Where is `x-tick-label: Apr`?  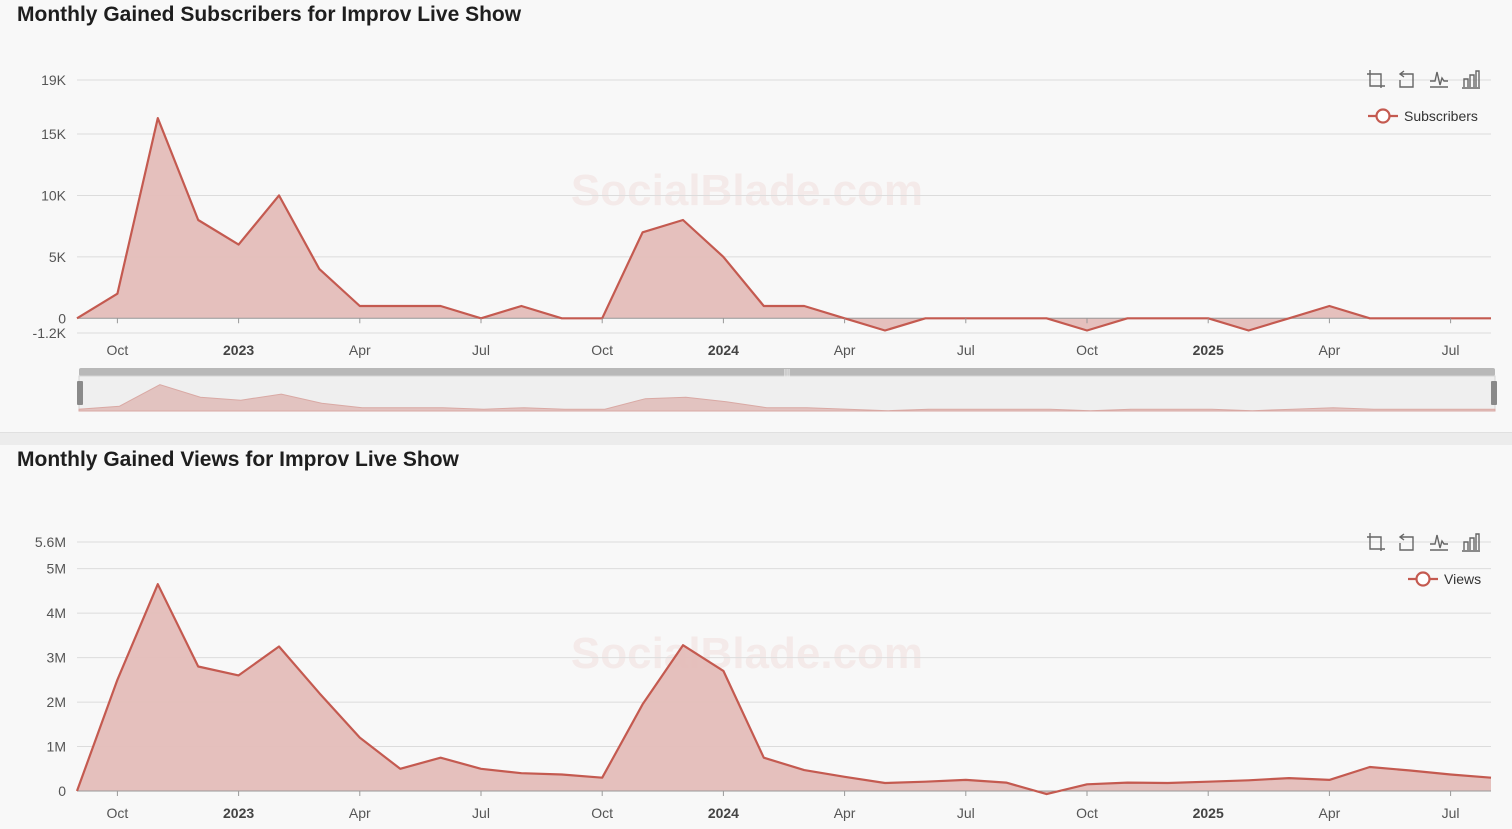
x-tick-label: Apr is located at coordinates (1330, 813).